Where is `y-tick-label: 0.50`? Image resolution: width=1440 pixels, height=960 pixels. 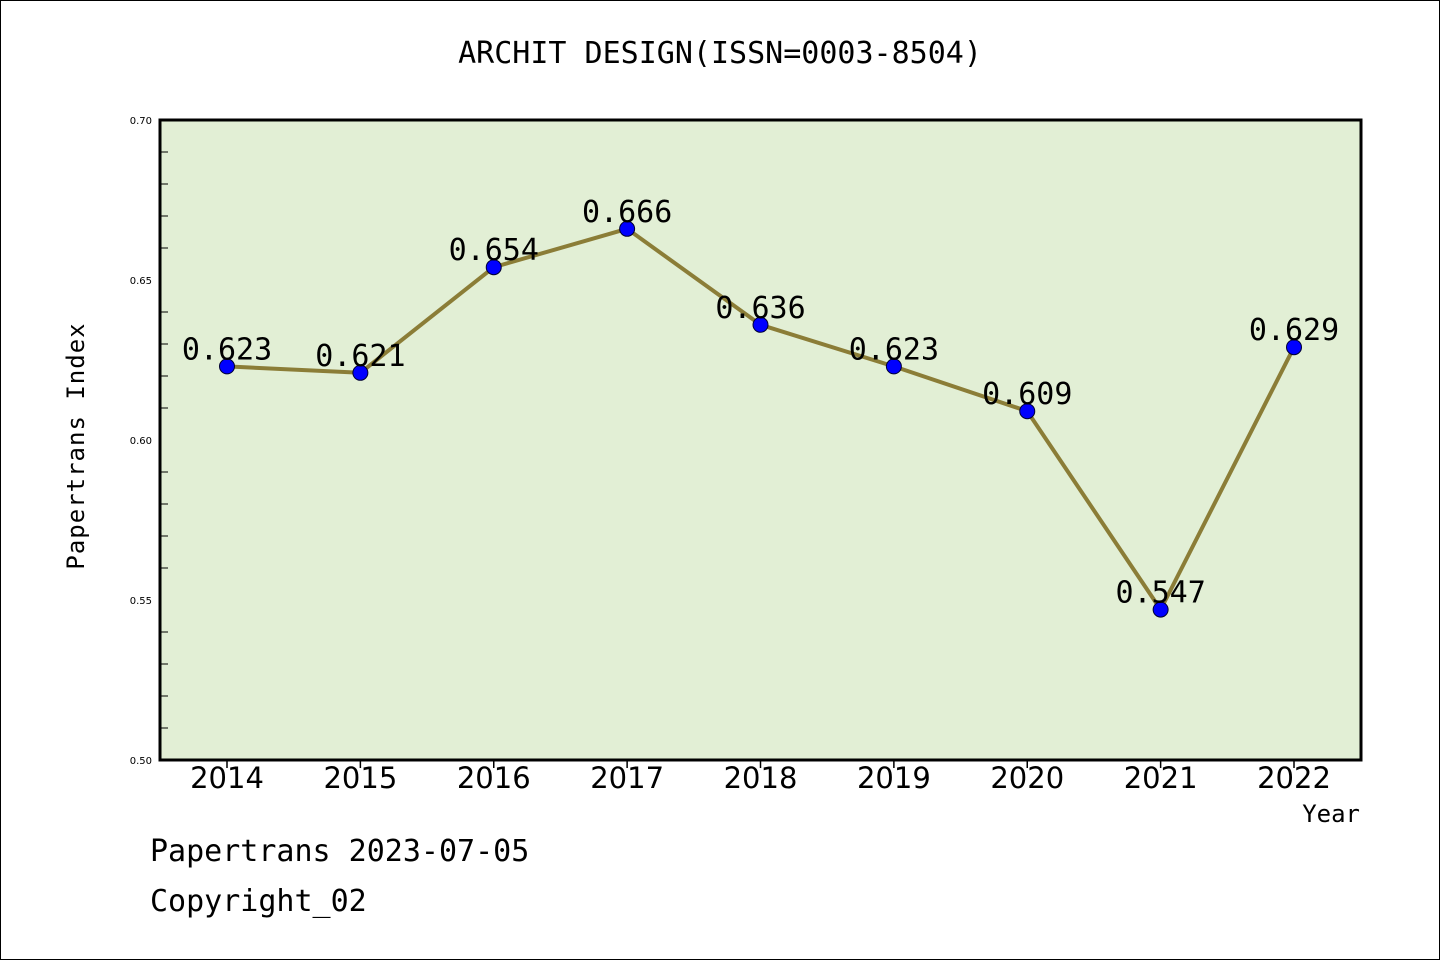 y-tick-label: 0.50 is located at coordinates (141, 761).